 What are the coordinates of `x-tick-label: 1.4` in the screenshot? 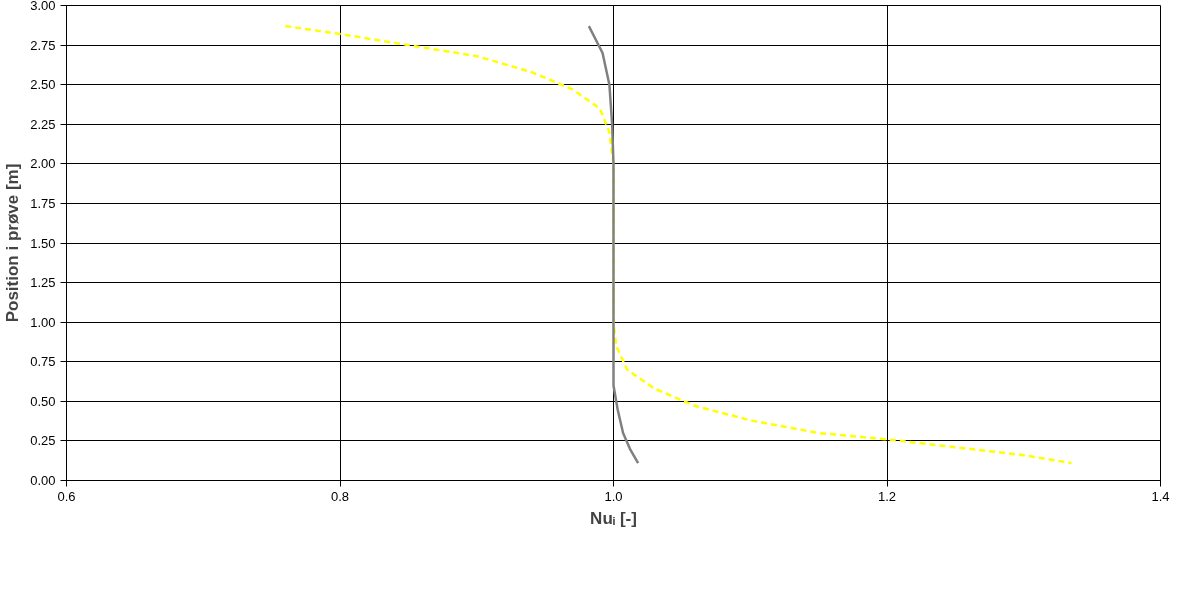 It's located at (1160, 496).